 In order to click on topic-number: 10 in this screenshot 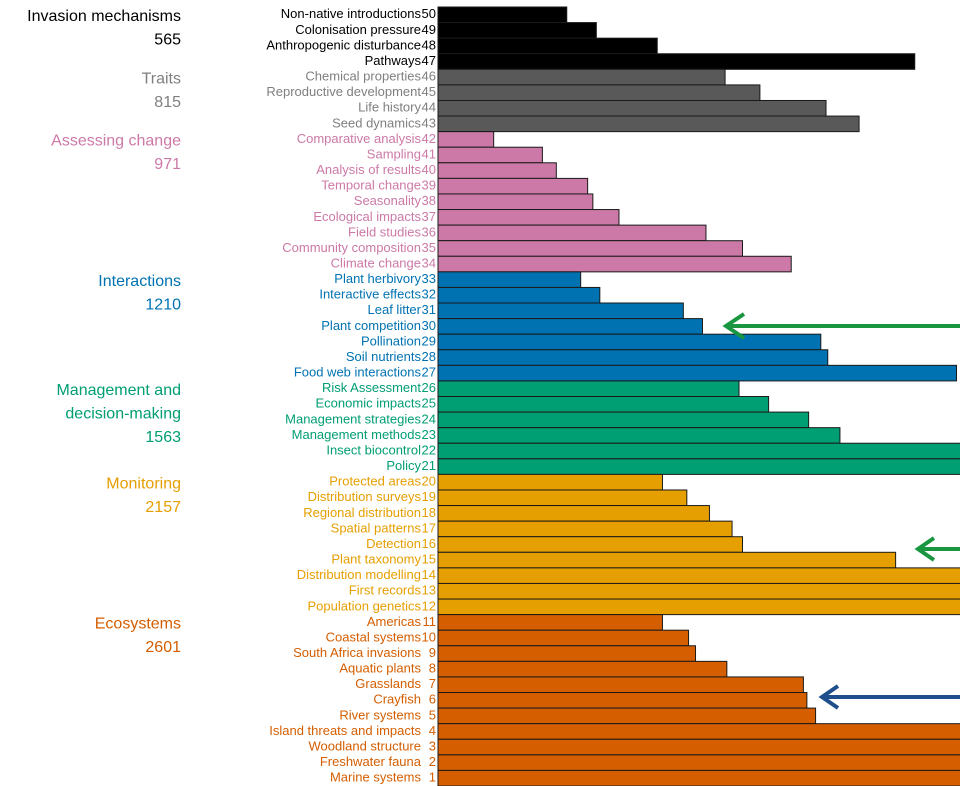, I will do `click(429, 636)`.